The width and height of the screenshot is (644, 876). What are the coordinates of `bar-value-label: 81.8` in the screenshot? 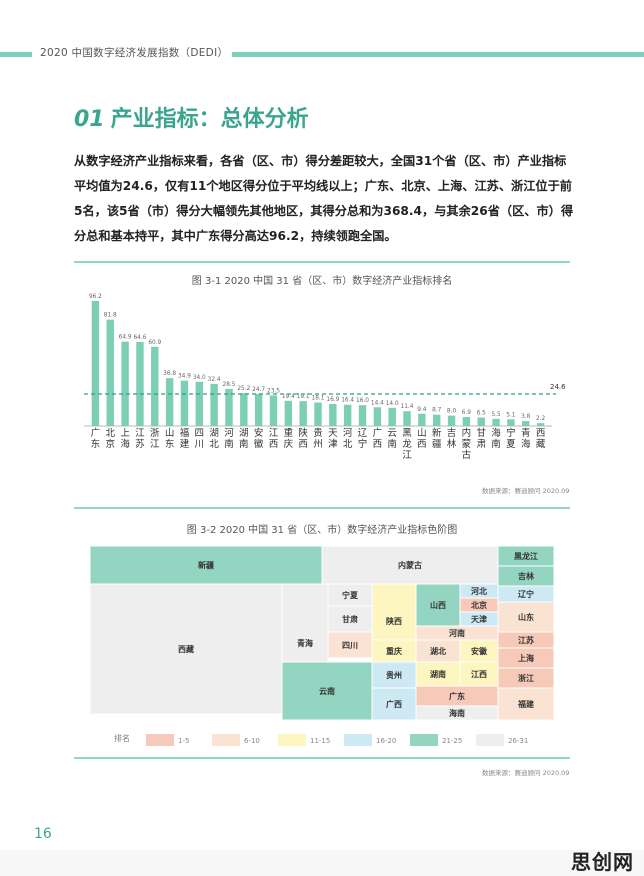 It's located at (110, 316).